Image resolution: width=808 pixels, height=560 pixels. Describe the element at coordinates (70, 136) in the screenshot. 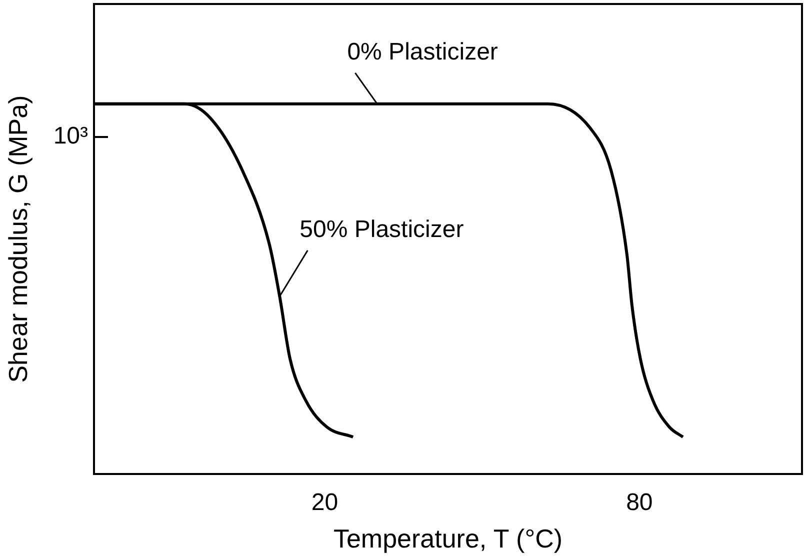

I see `text: 10³` at that location.